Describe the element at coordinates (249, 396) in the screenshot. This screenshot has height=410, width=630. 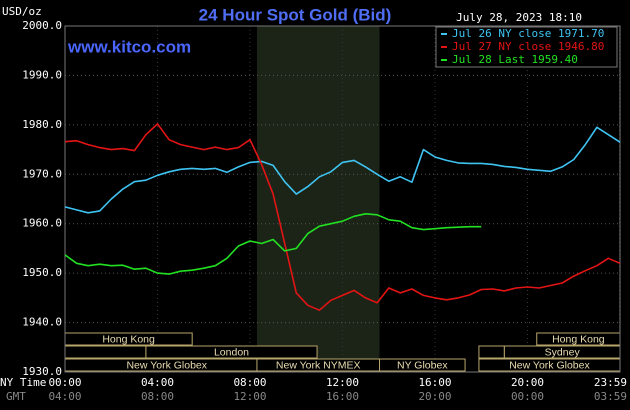
I see `x2-tick-label: 12:00` at that location.